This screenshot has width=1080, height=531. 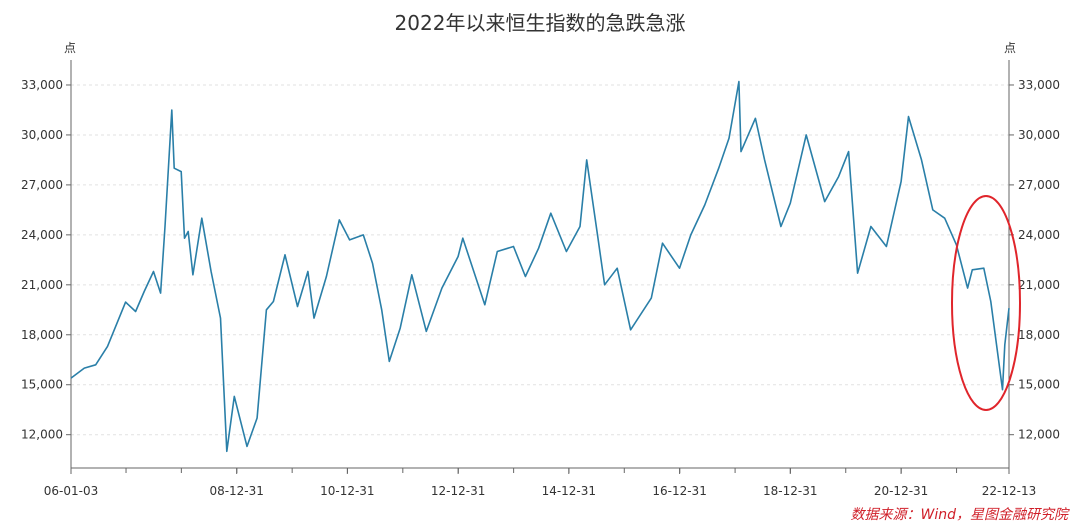 I want to click on x-tick-label: 12-12-31, so click(x=458, y=491).